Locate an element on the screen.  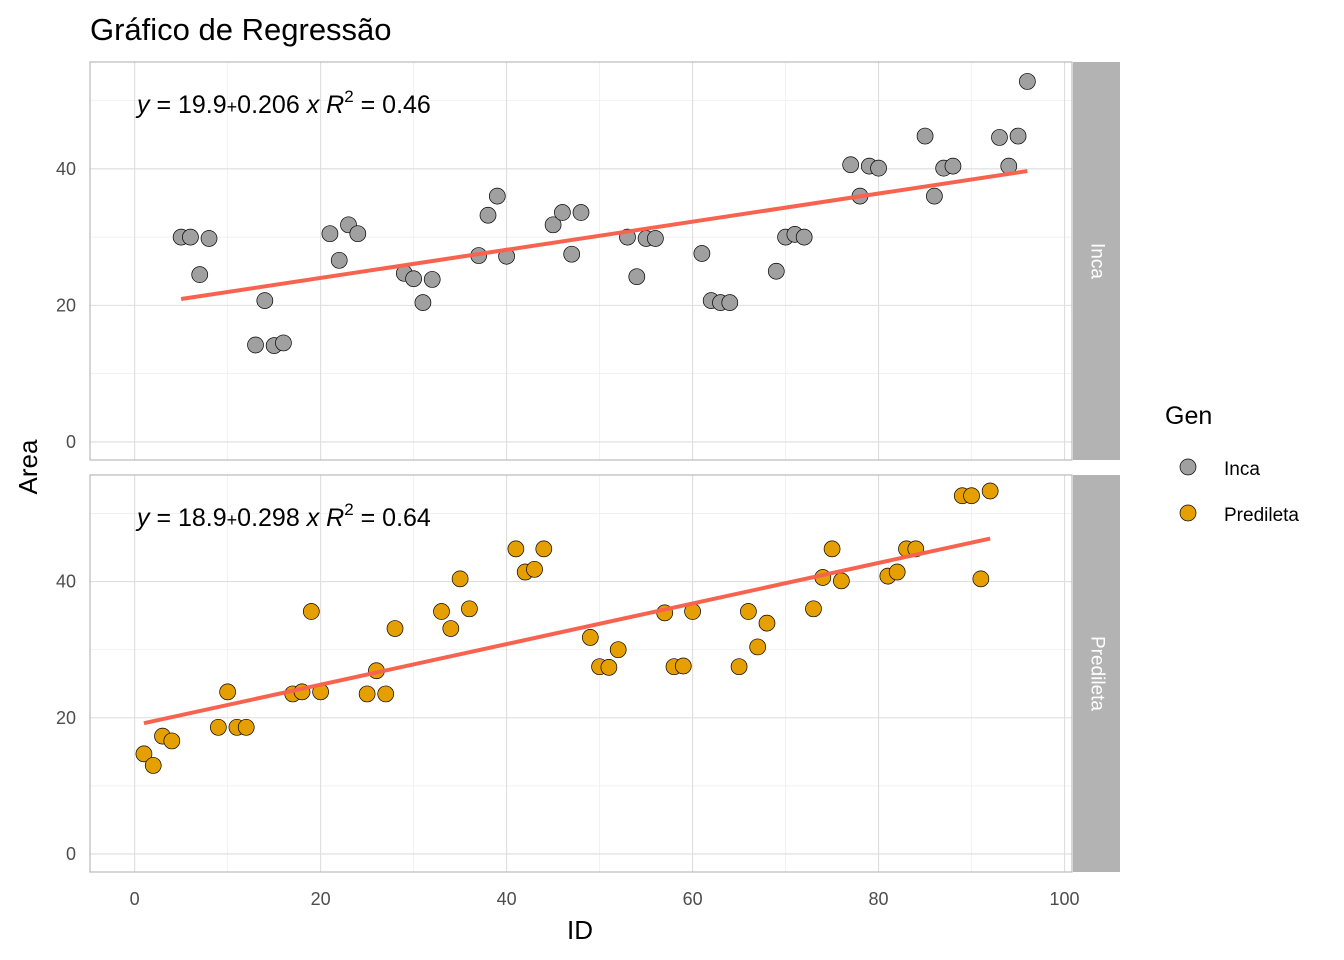
facet-strip-label: Inca is located at coordinates (1096, 261).